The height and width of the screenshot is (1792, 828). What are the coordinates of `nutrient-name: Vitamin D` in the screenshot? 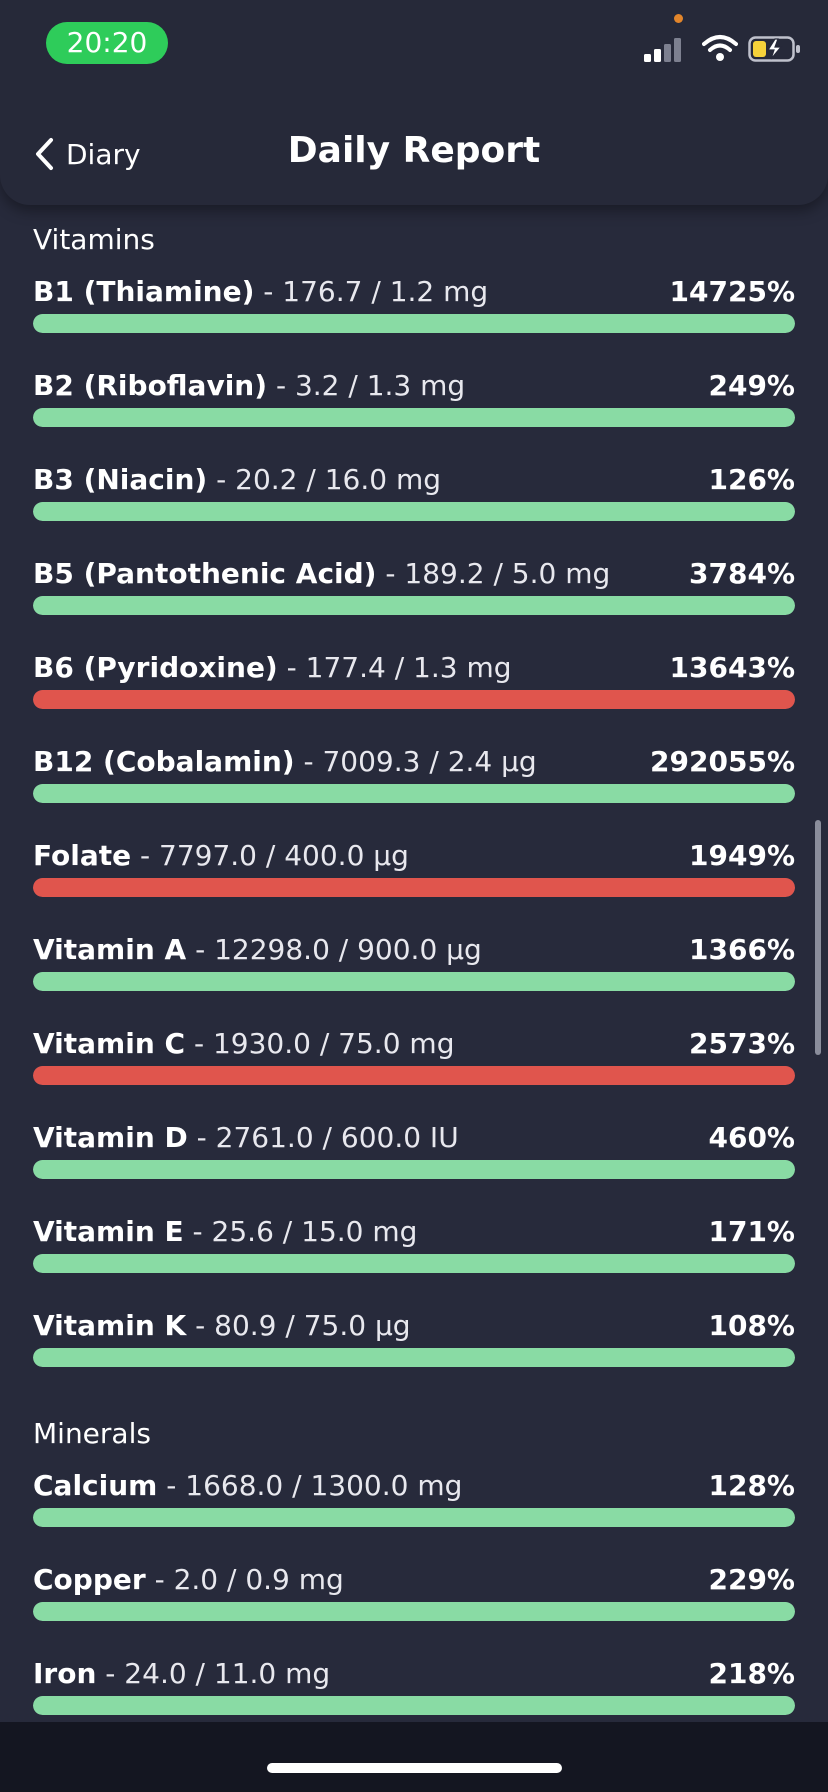 It's located at (110, 1137).